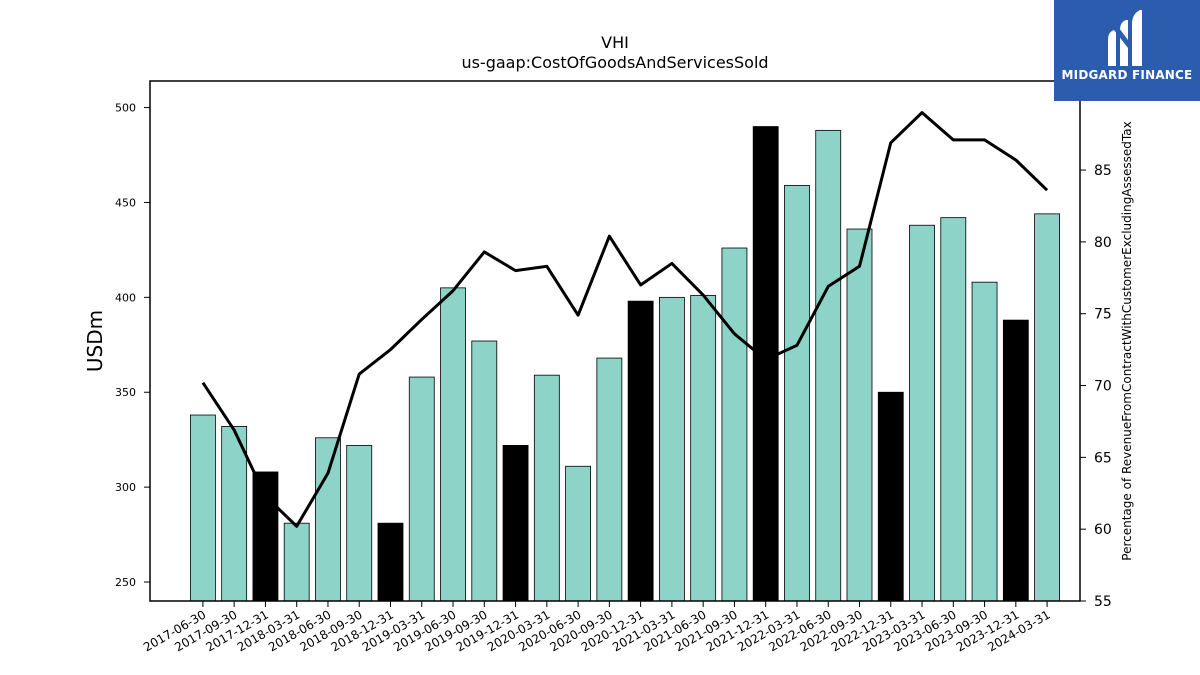 This screenshot has height=675, width=1200. What do you see at coordinates (132, 345) in the screenshot?
I see `left-axis: 250 300 350 400 450 500` at bounding box center [132, 345].